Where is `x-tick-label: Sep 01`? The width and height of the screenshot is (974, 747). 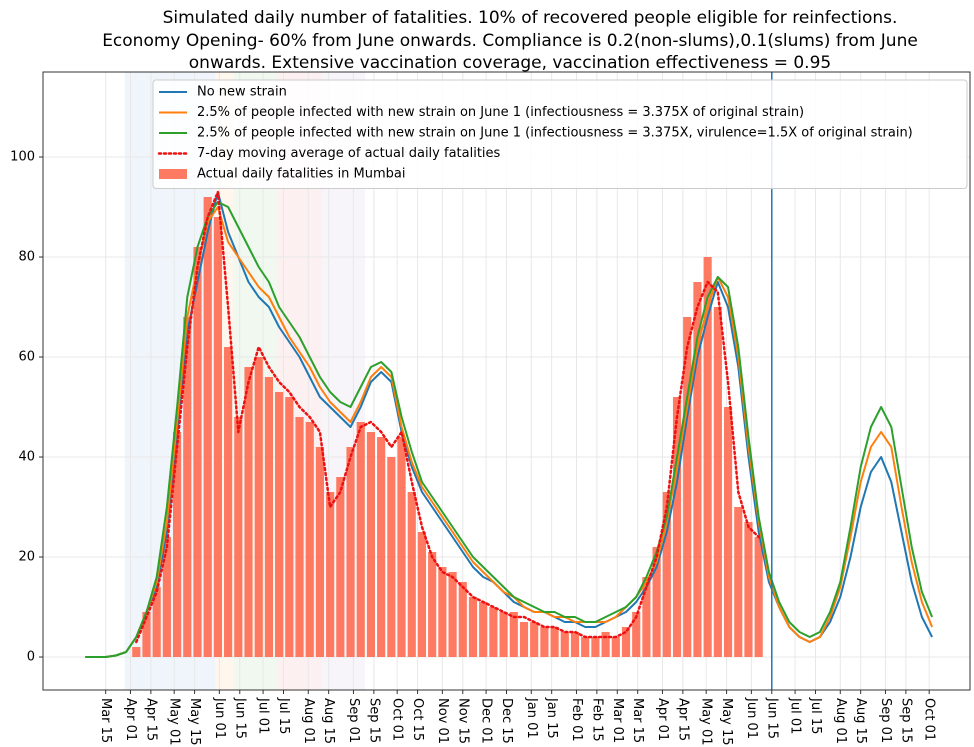
x-tick-label: Sep 01 is located at coordinates (353, 720).